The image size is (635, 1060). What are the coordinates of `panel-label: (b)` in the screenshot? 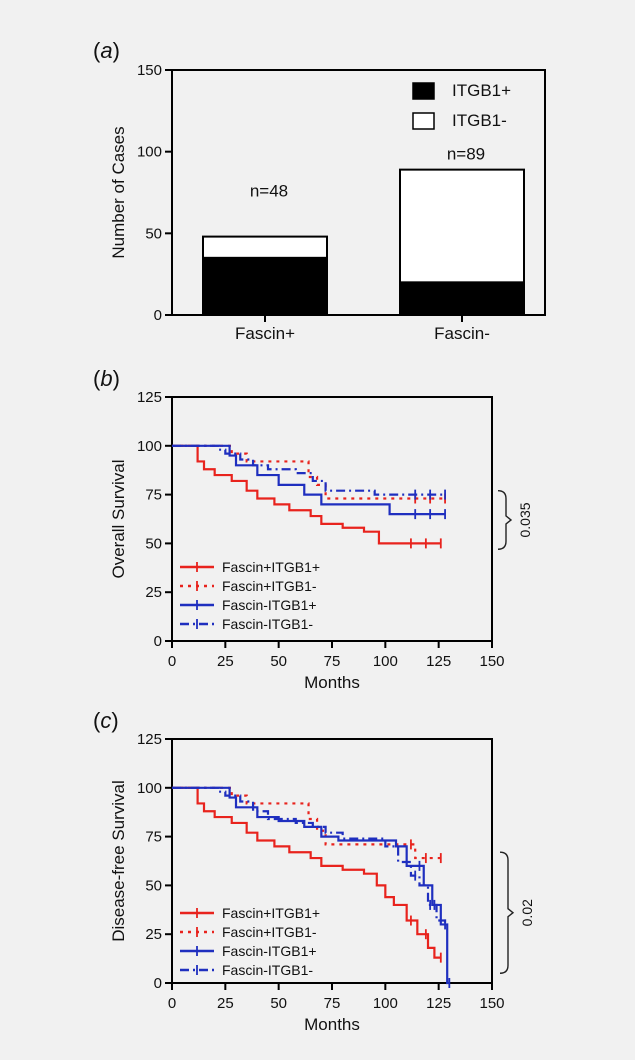 It's located at (106, 378).